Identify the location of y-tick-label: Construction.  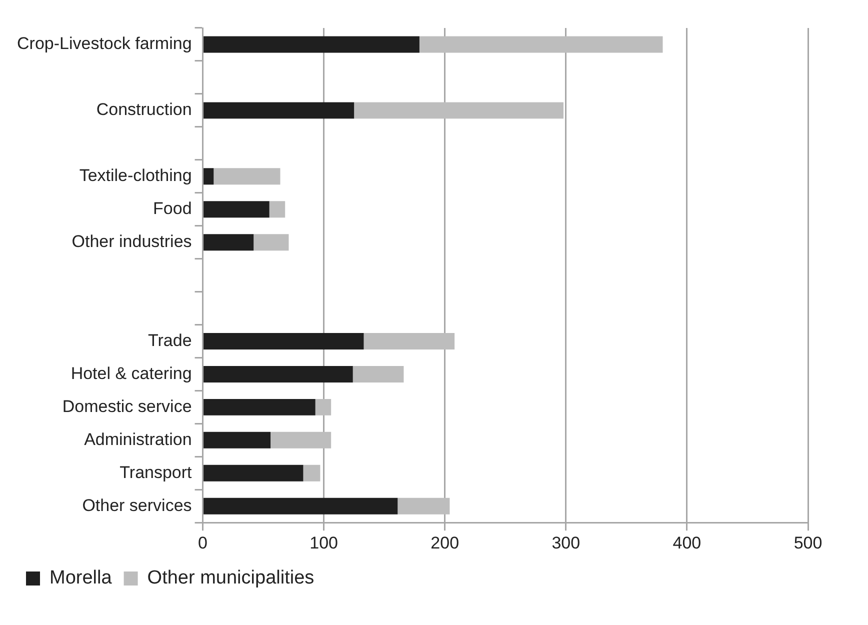
(144, 110).